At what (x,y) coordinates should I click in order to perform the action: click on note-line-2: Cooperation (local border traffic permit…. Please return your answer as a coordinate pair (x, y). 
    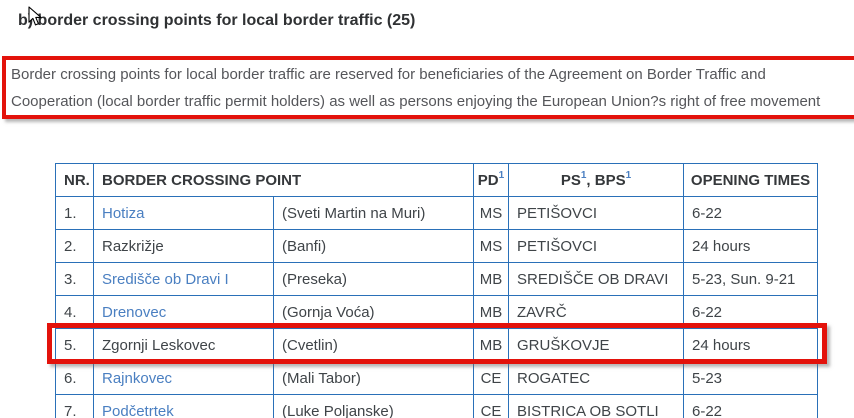
    Looking at the image, I should click on (416, 101).